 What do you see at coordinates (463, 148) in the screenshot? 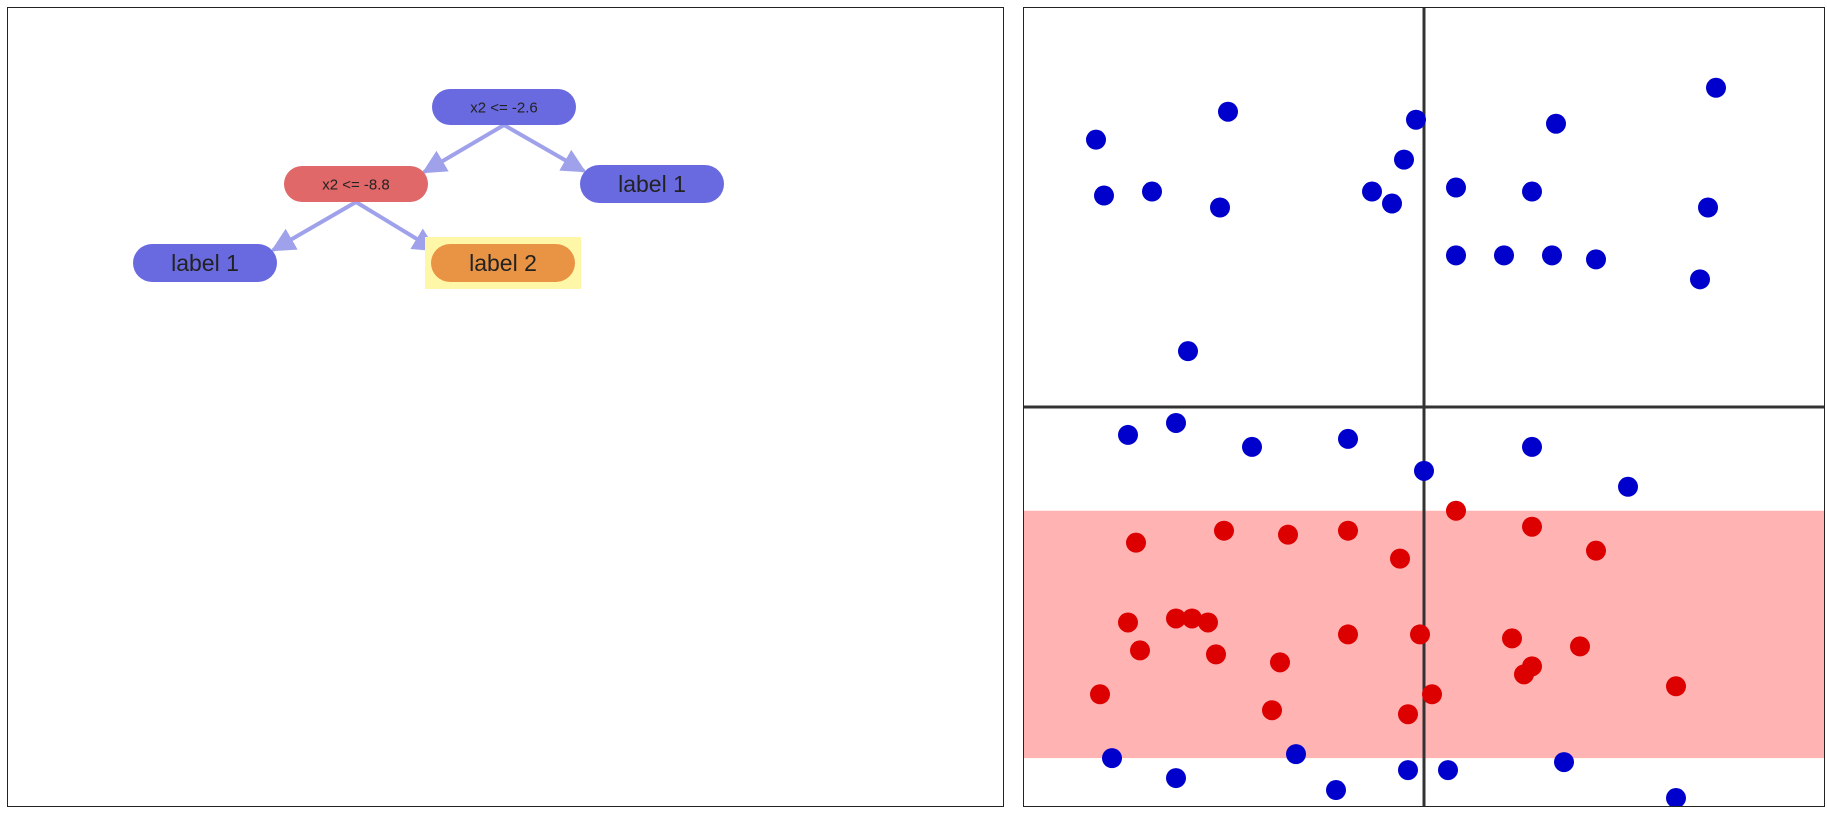
I see `tree-edge-root-to-split2` at bounding box center [463, 148].